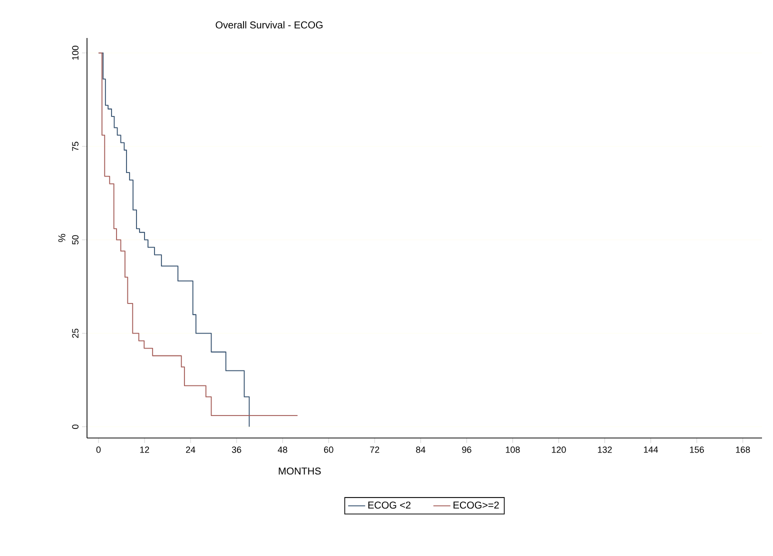 The height and width of the screenshot is (556, 773). I want to click on y-tick-label: 75, so click(75, 146).